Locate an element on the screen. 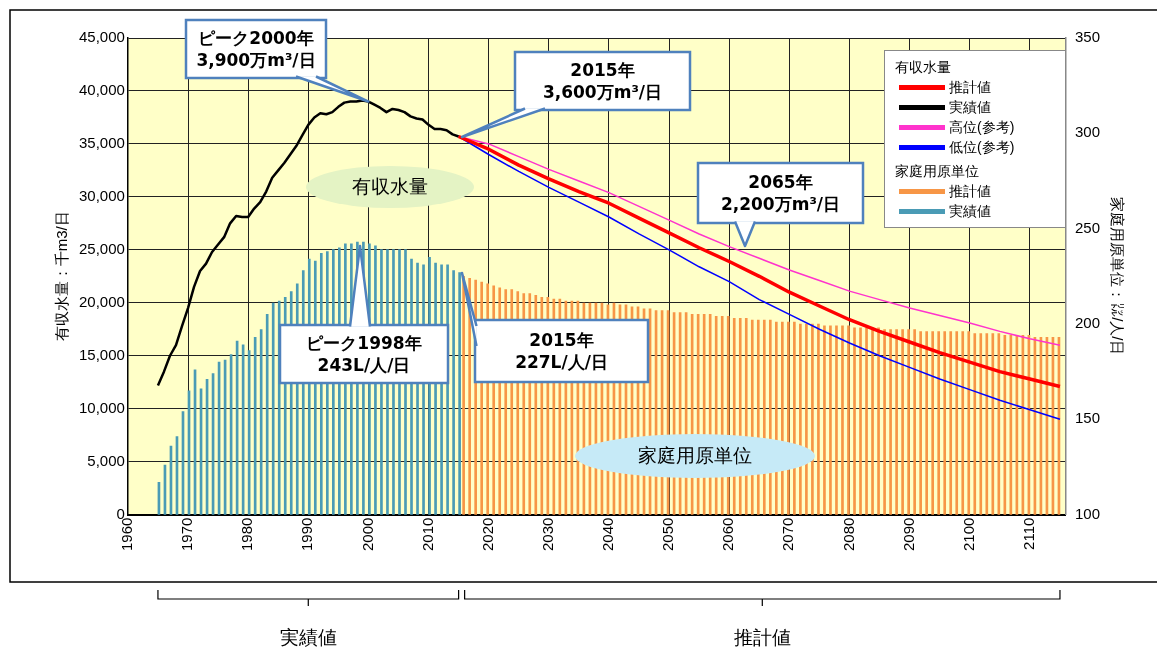 The height and width of the screenshot is (650, 1157). x-tick-label: 2000 is located at coordinates (367, 534).